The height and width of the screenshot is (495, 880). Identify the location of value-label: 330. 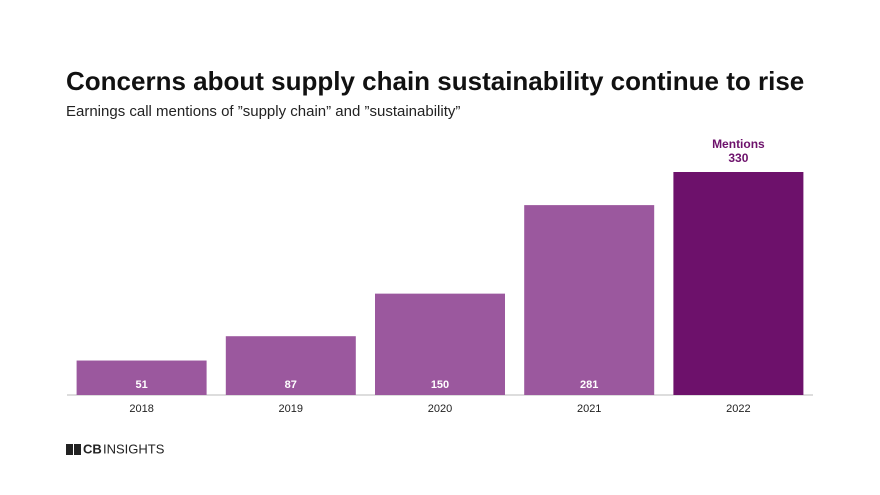
(738, 158).